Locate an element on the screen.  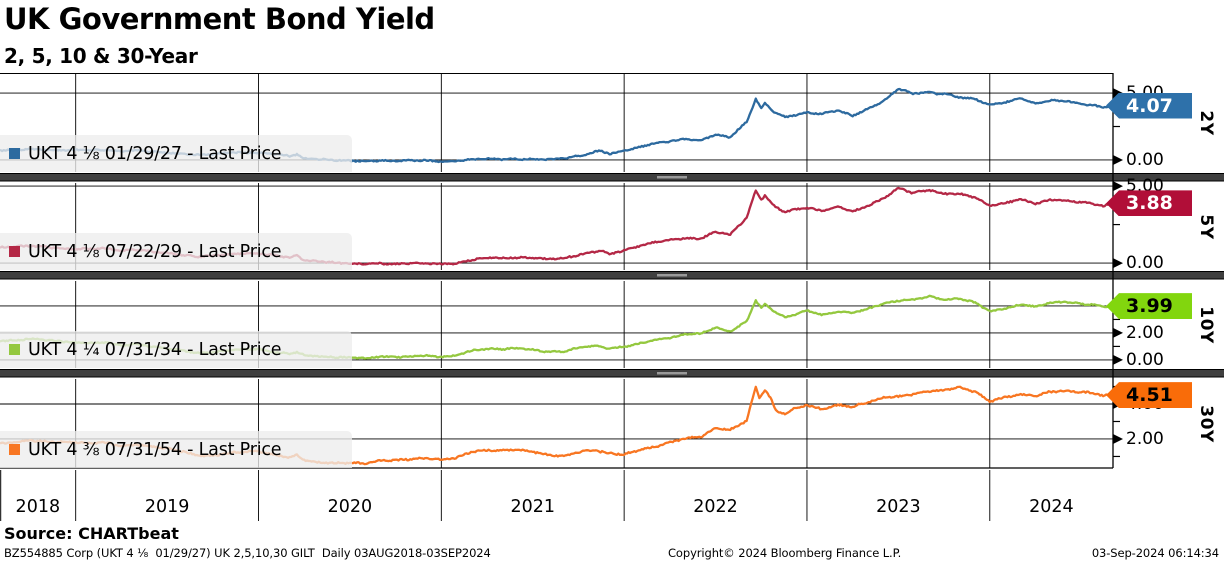
x-axis-year-label: 2020 is located at coordinates (350, 507).